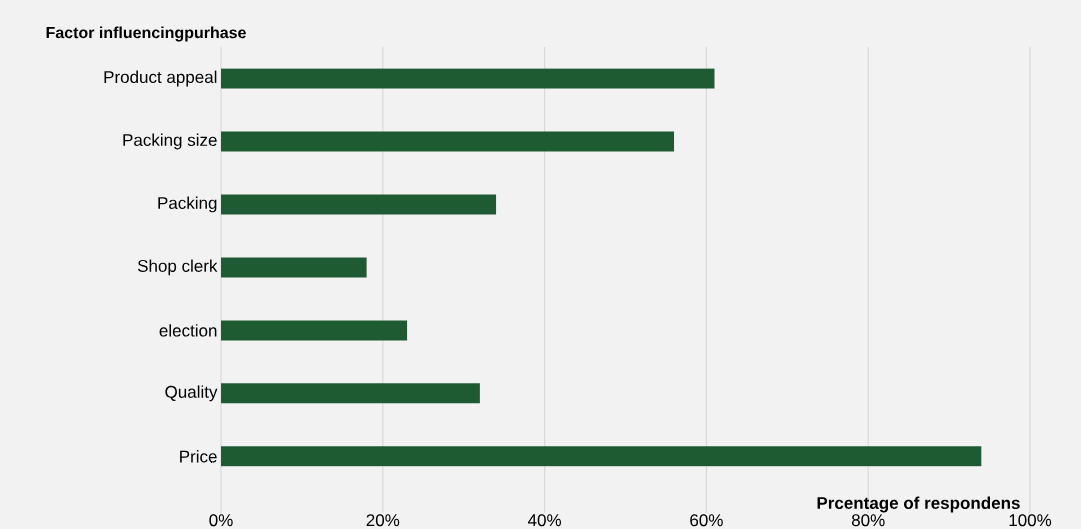  What do you see at coordinates (221, 520) in the screenshot?
I see `x-tick-label: 0%` at bounding box center [221, 520].